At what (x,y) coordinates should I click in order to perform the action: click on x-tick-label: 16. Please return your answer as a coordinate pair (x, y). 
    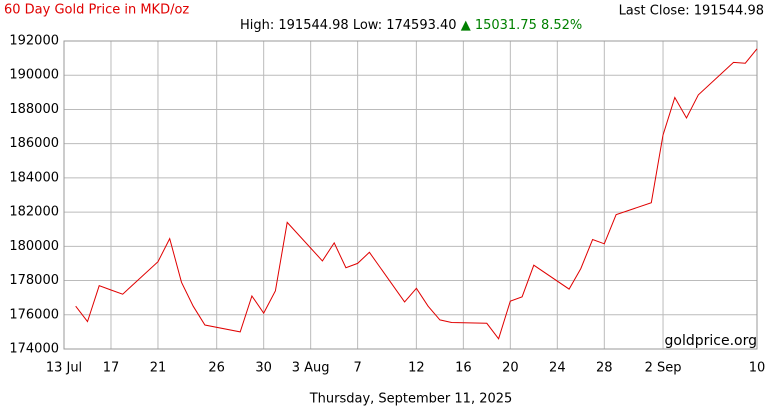
    Looking at the image, I should click on (463, 368).